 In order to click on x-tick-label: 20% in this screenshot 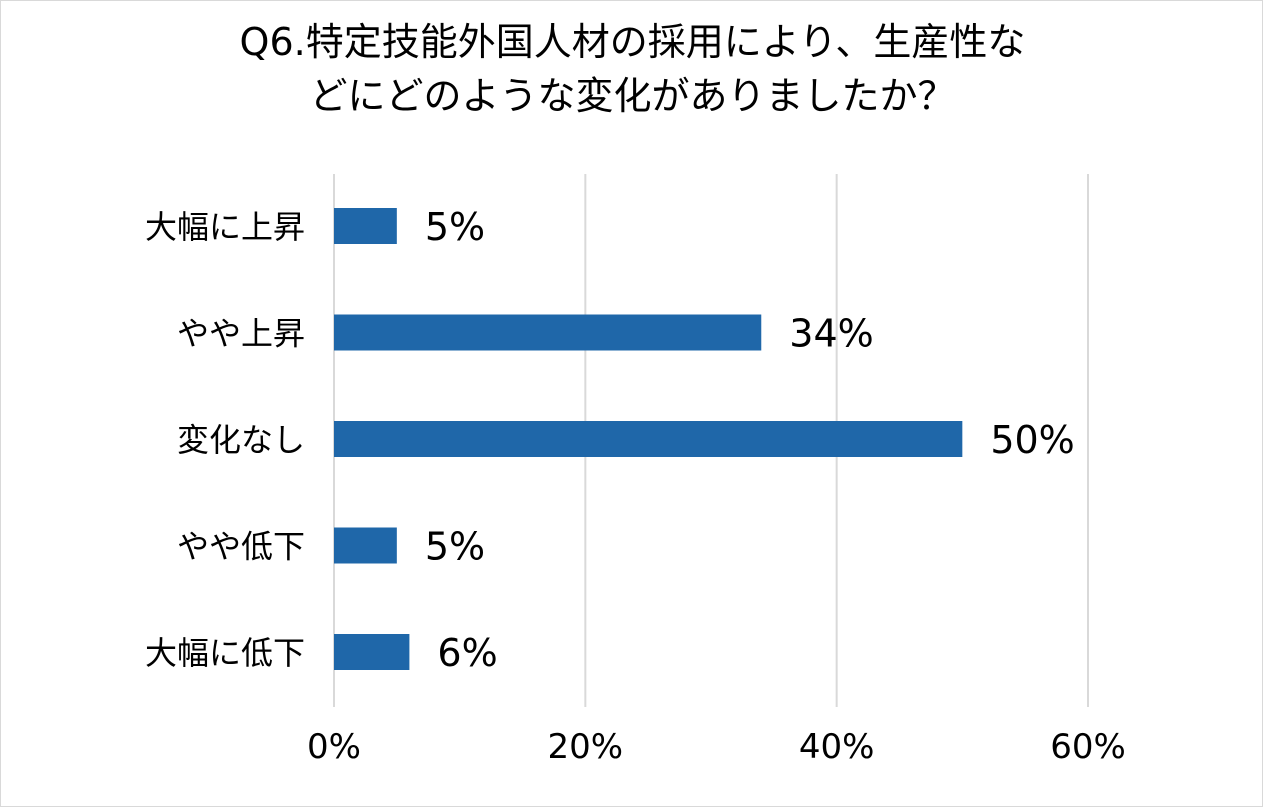, I will do `click(586, 747)`.